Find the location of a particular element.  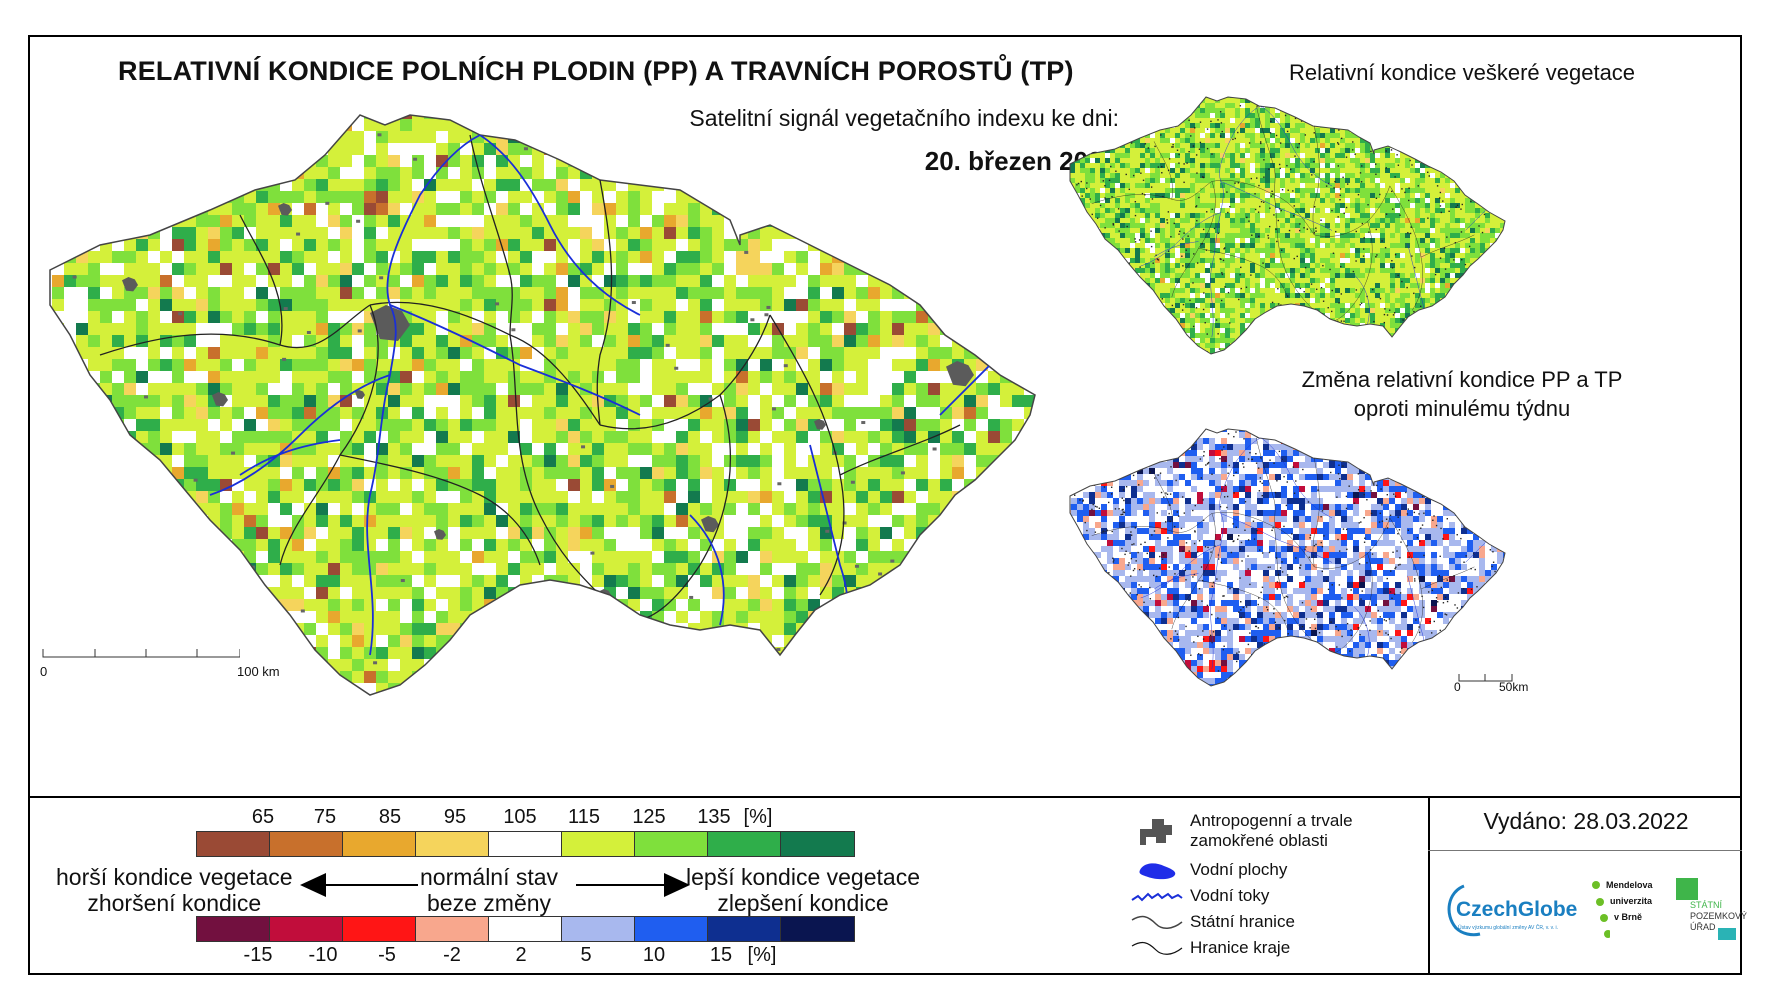

change-color-bar is located at coordinates (525, 929).